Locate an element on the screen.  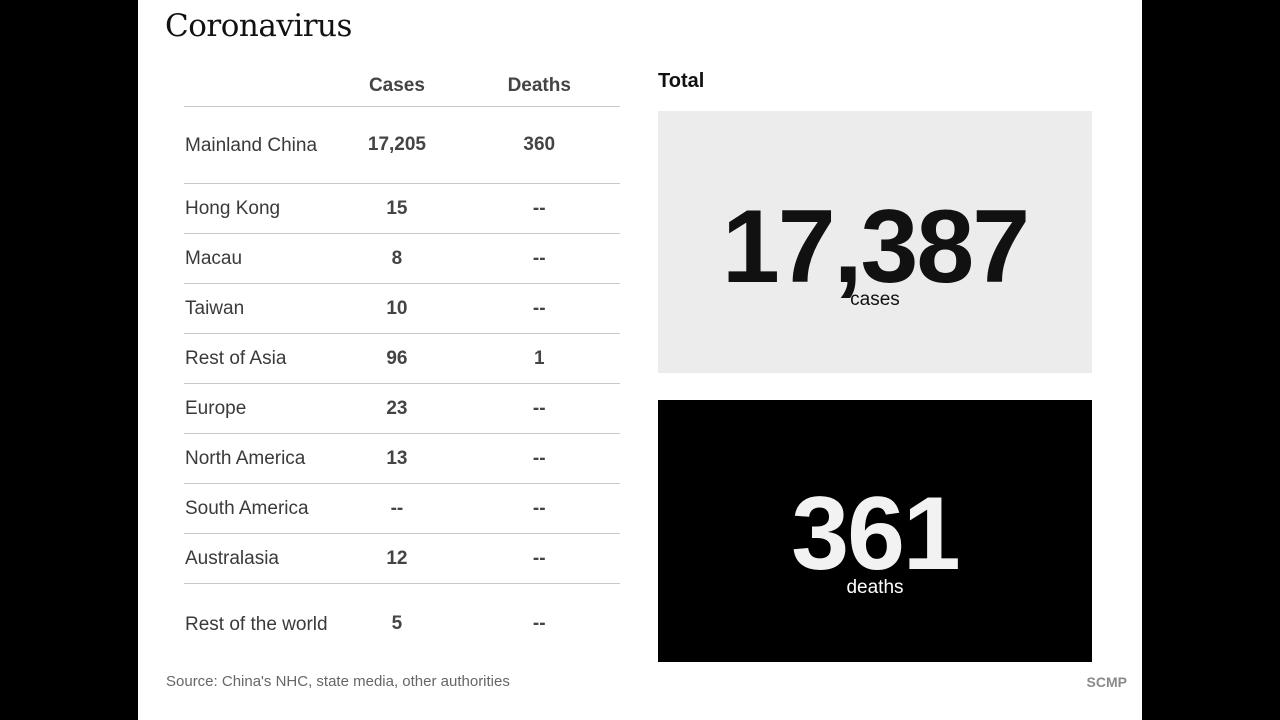
table-row: Australasia 12 -- is located at coordinates (402, 558).